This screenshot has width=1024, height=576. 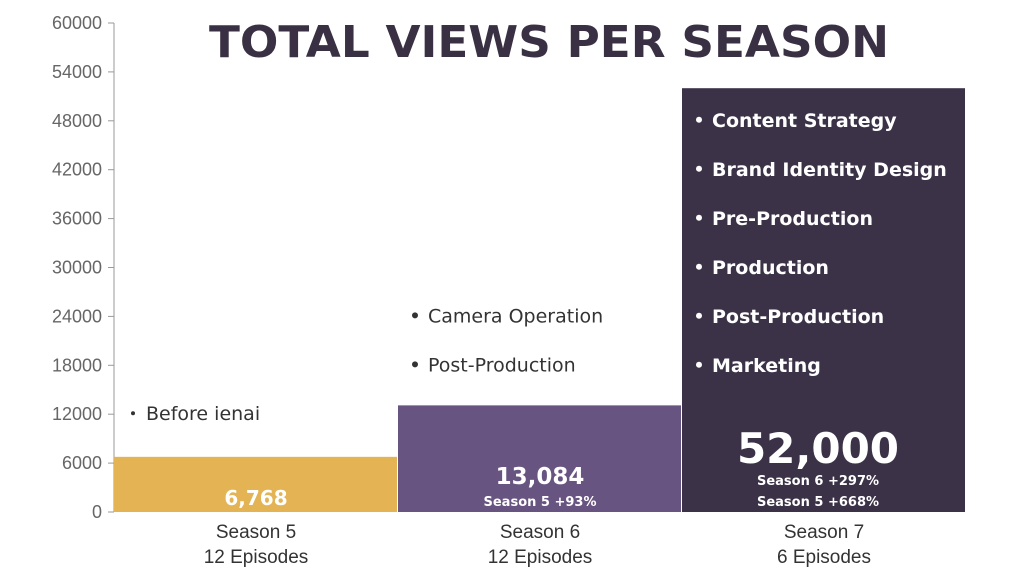 I want to click on x-category-label: Season 5, so click(x=256, y=532).